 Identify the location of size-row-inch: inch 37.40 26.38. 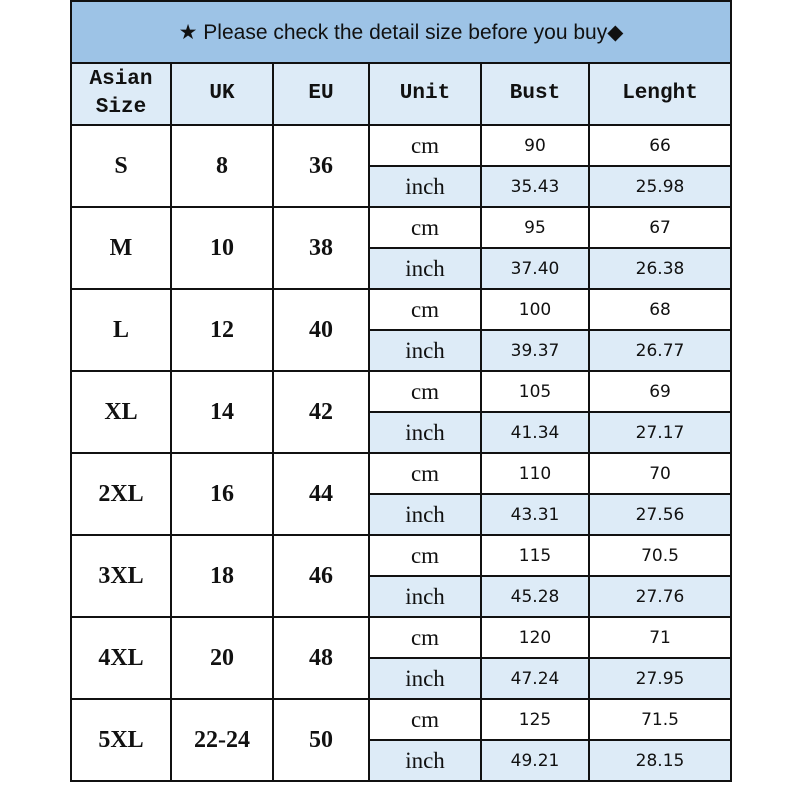
(402, 268).